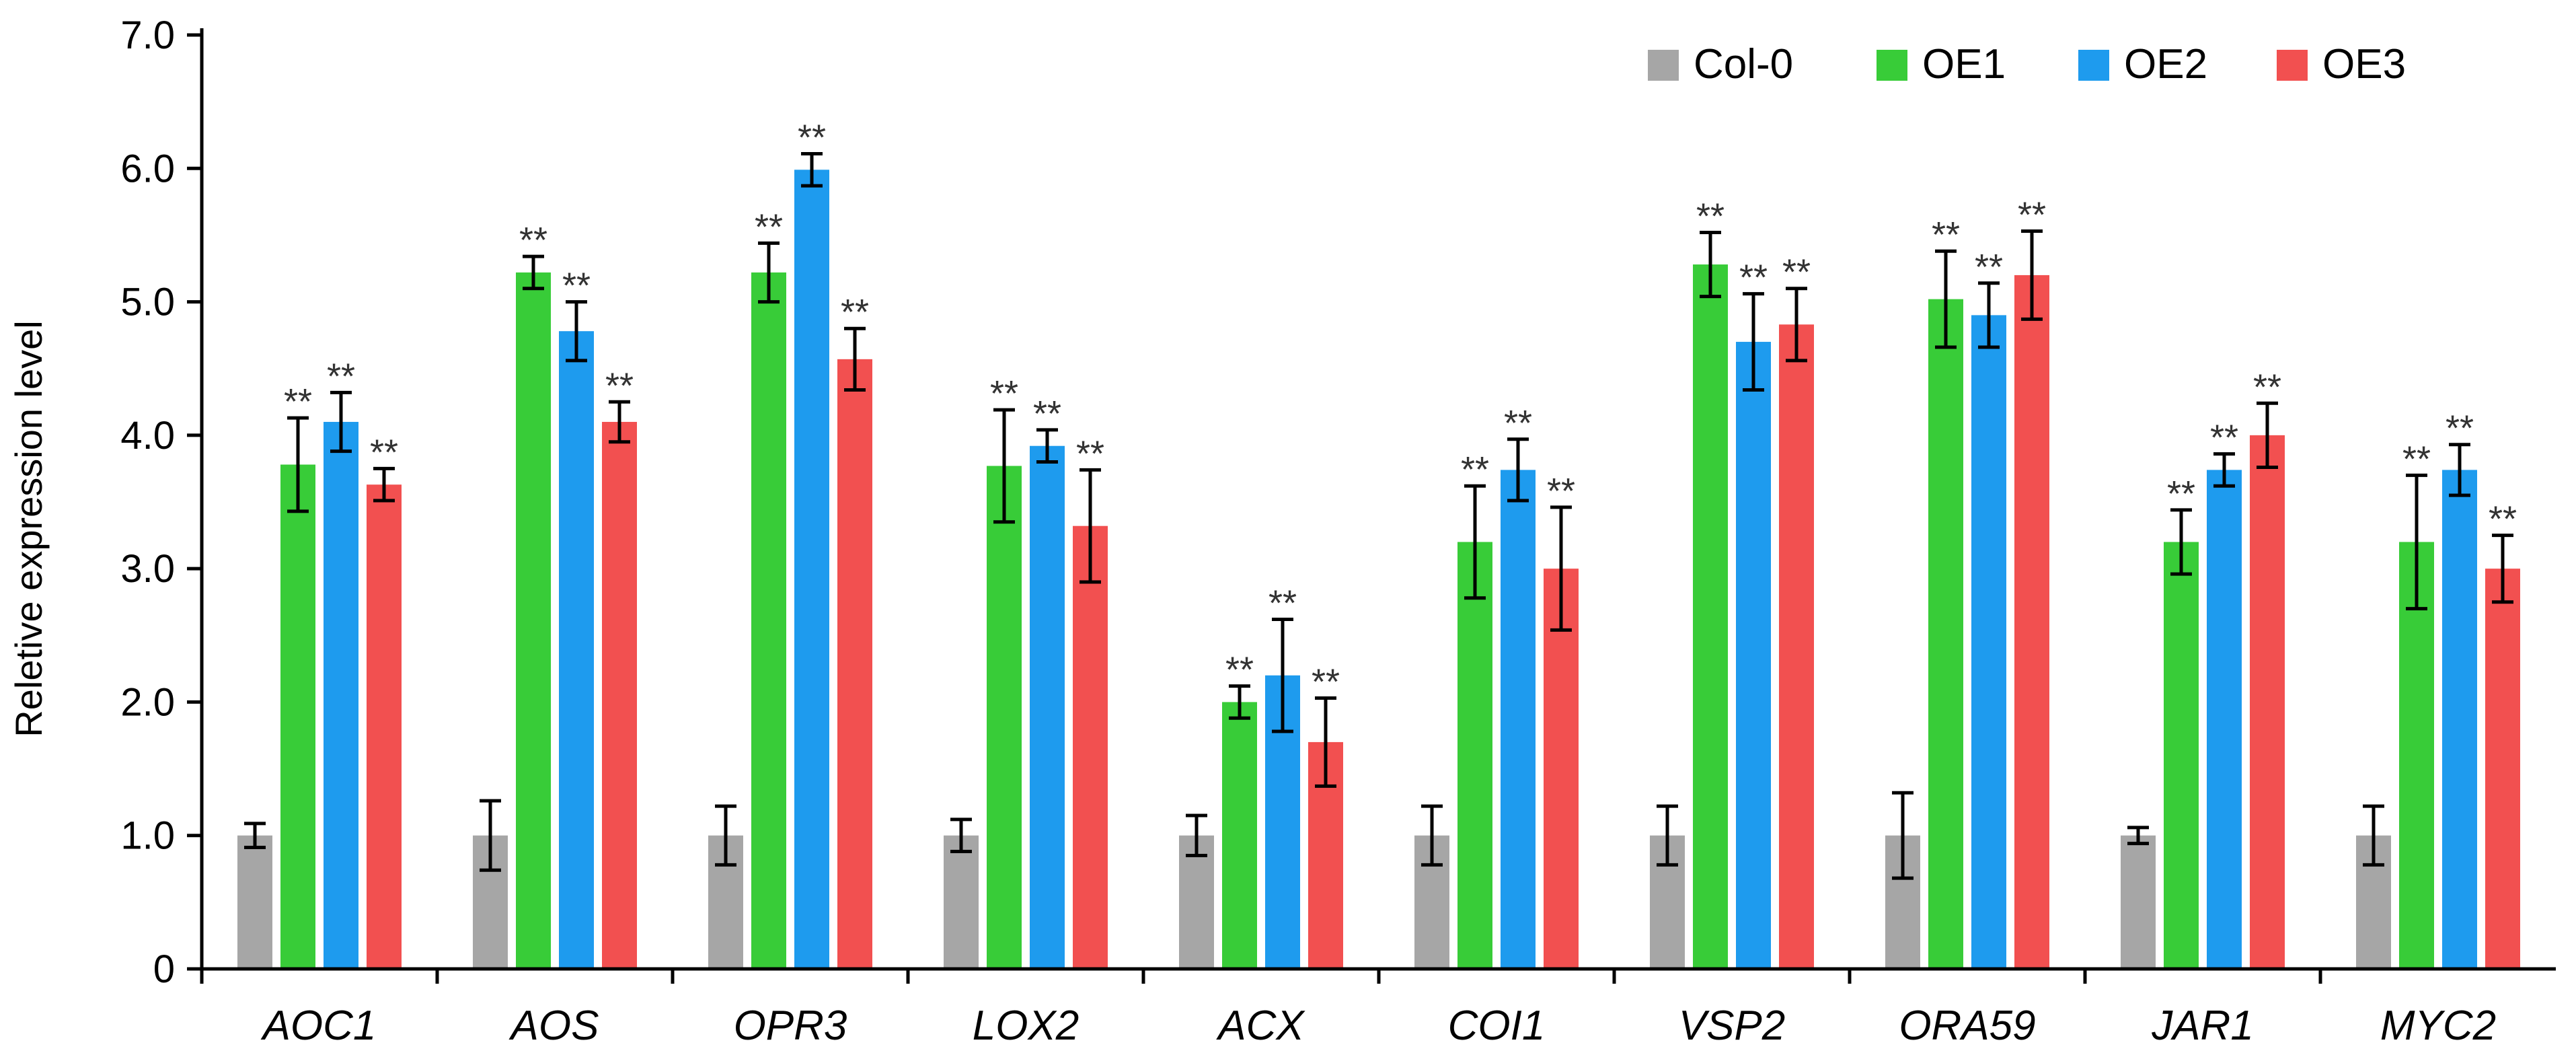 The width and height of the screenshot is (2576, 1053). Describe the element at coordinates (1967, 1026) in the screenshot. I see `x-tick-label: ORA59` at that location.